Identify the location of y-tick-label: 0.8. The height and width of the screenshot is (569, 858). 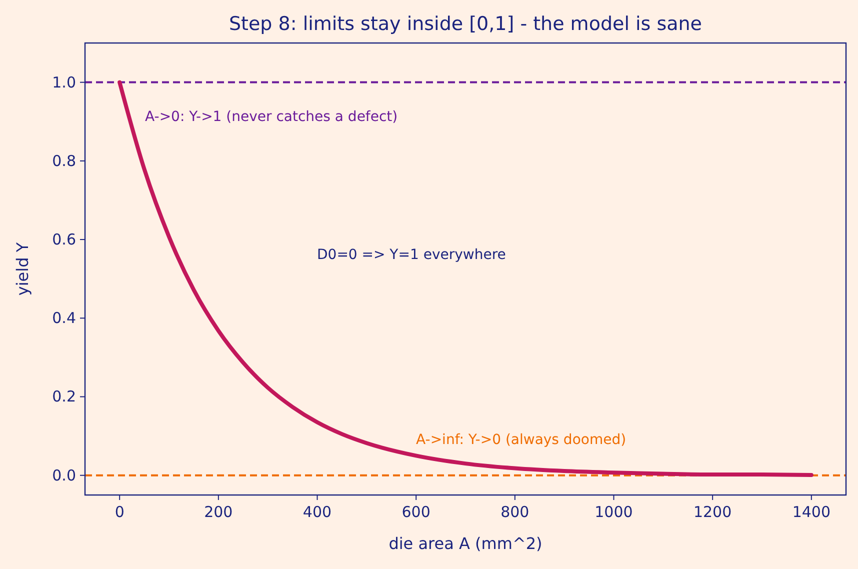
(64, 161).